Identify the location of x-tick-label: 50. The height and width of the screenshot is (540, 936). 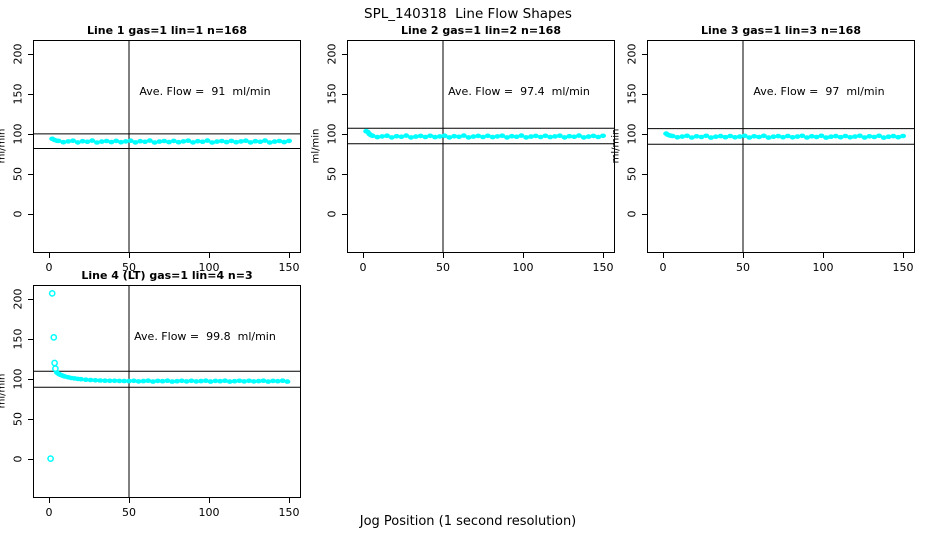
(443, 267).